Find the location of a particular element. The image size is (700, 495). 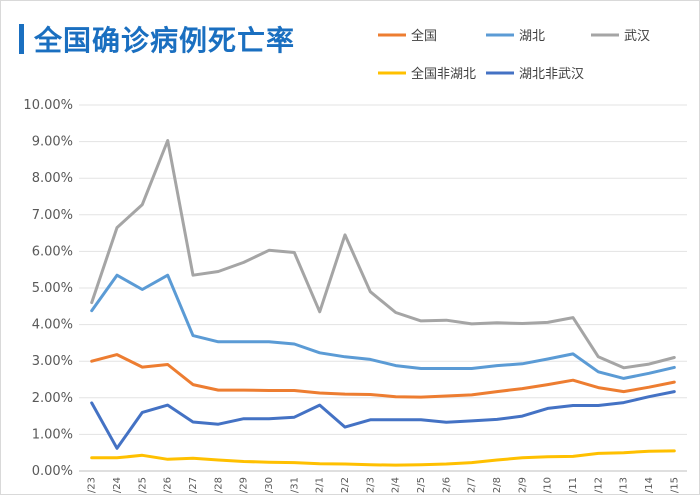

legend-label: 全国 is located at coordinates (424, 36).